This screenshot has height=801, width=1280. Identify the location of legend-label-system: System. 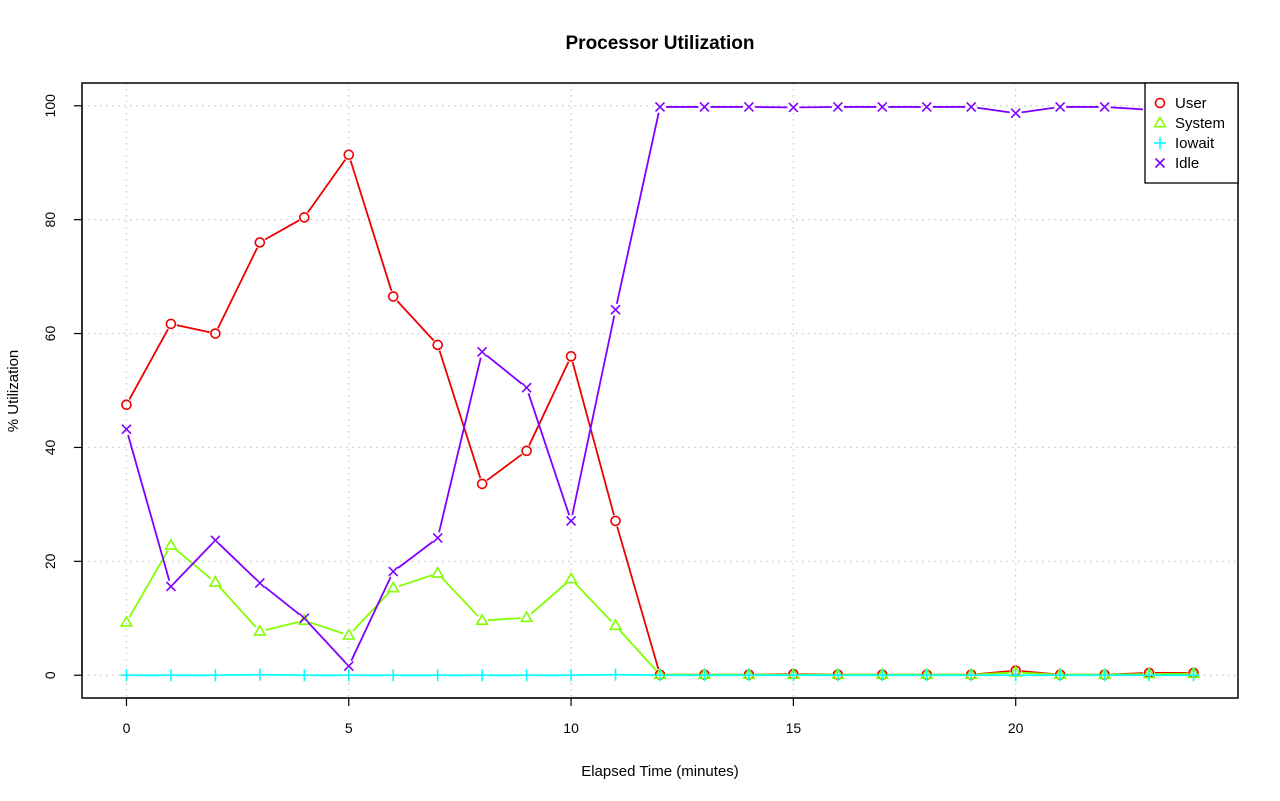
(1200, 123).